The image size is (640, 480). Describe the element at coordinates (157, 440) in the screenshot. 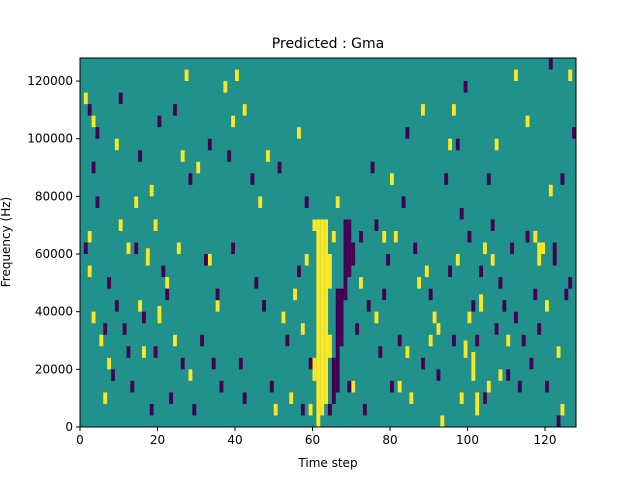

I see `x-tick-label: 20` at that location.